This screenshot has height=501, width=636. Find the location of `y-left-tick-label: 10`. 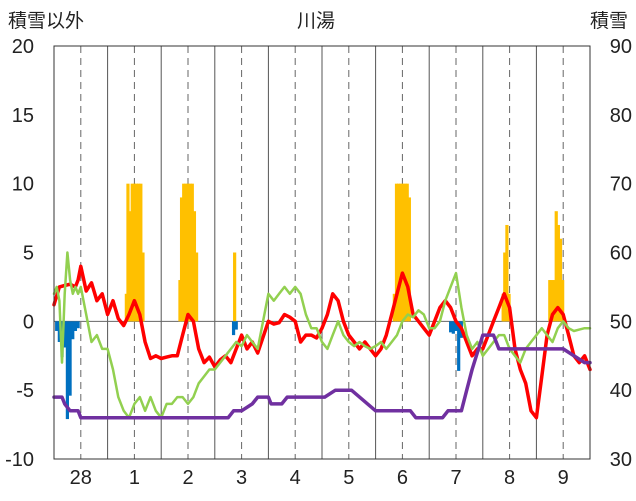

y-left-tick-label: 10 is located at coordinates (23, 185).